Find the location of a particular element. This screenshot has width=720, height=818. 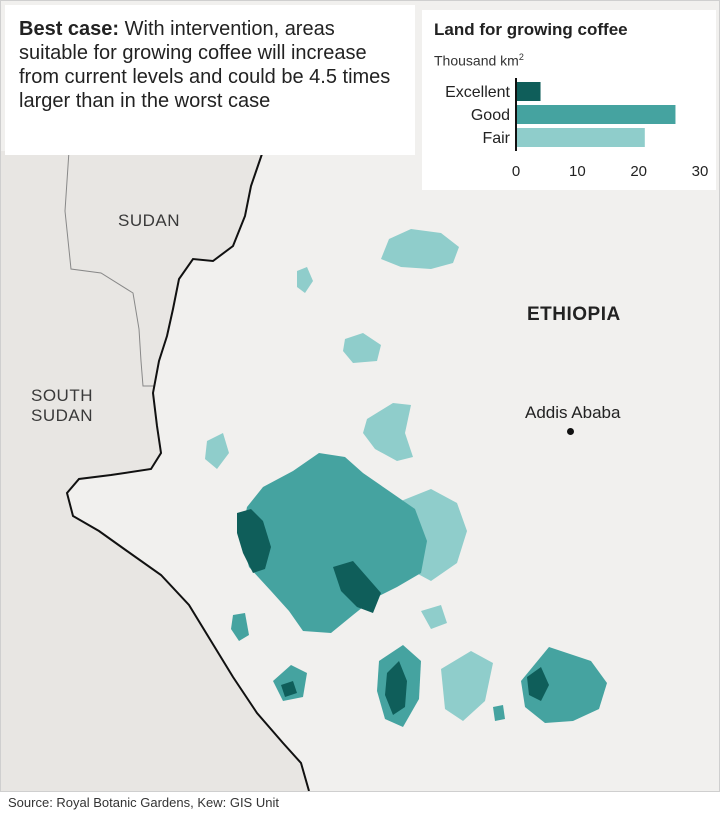

good-area-southwest-small is located at coordinates (240, 627).